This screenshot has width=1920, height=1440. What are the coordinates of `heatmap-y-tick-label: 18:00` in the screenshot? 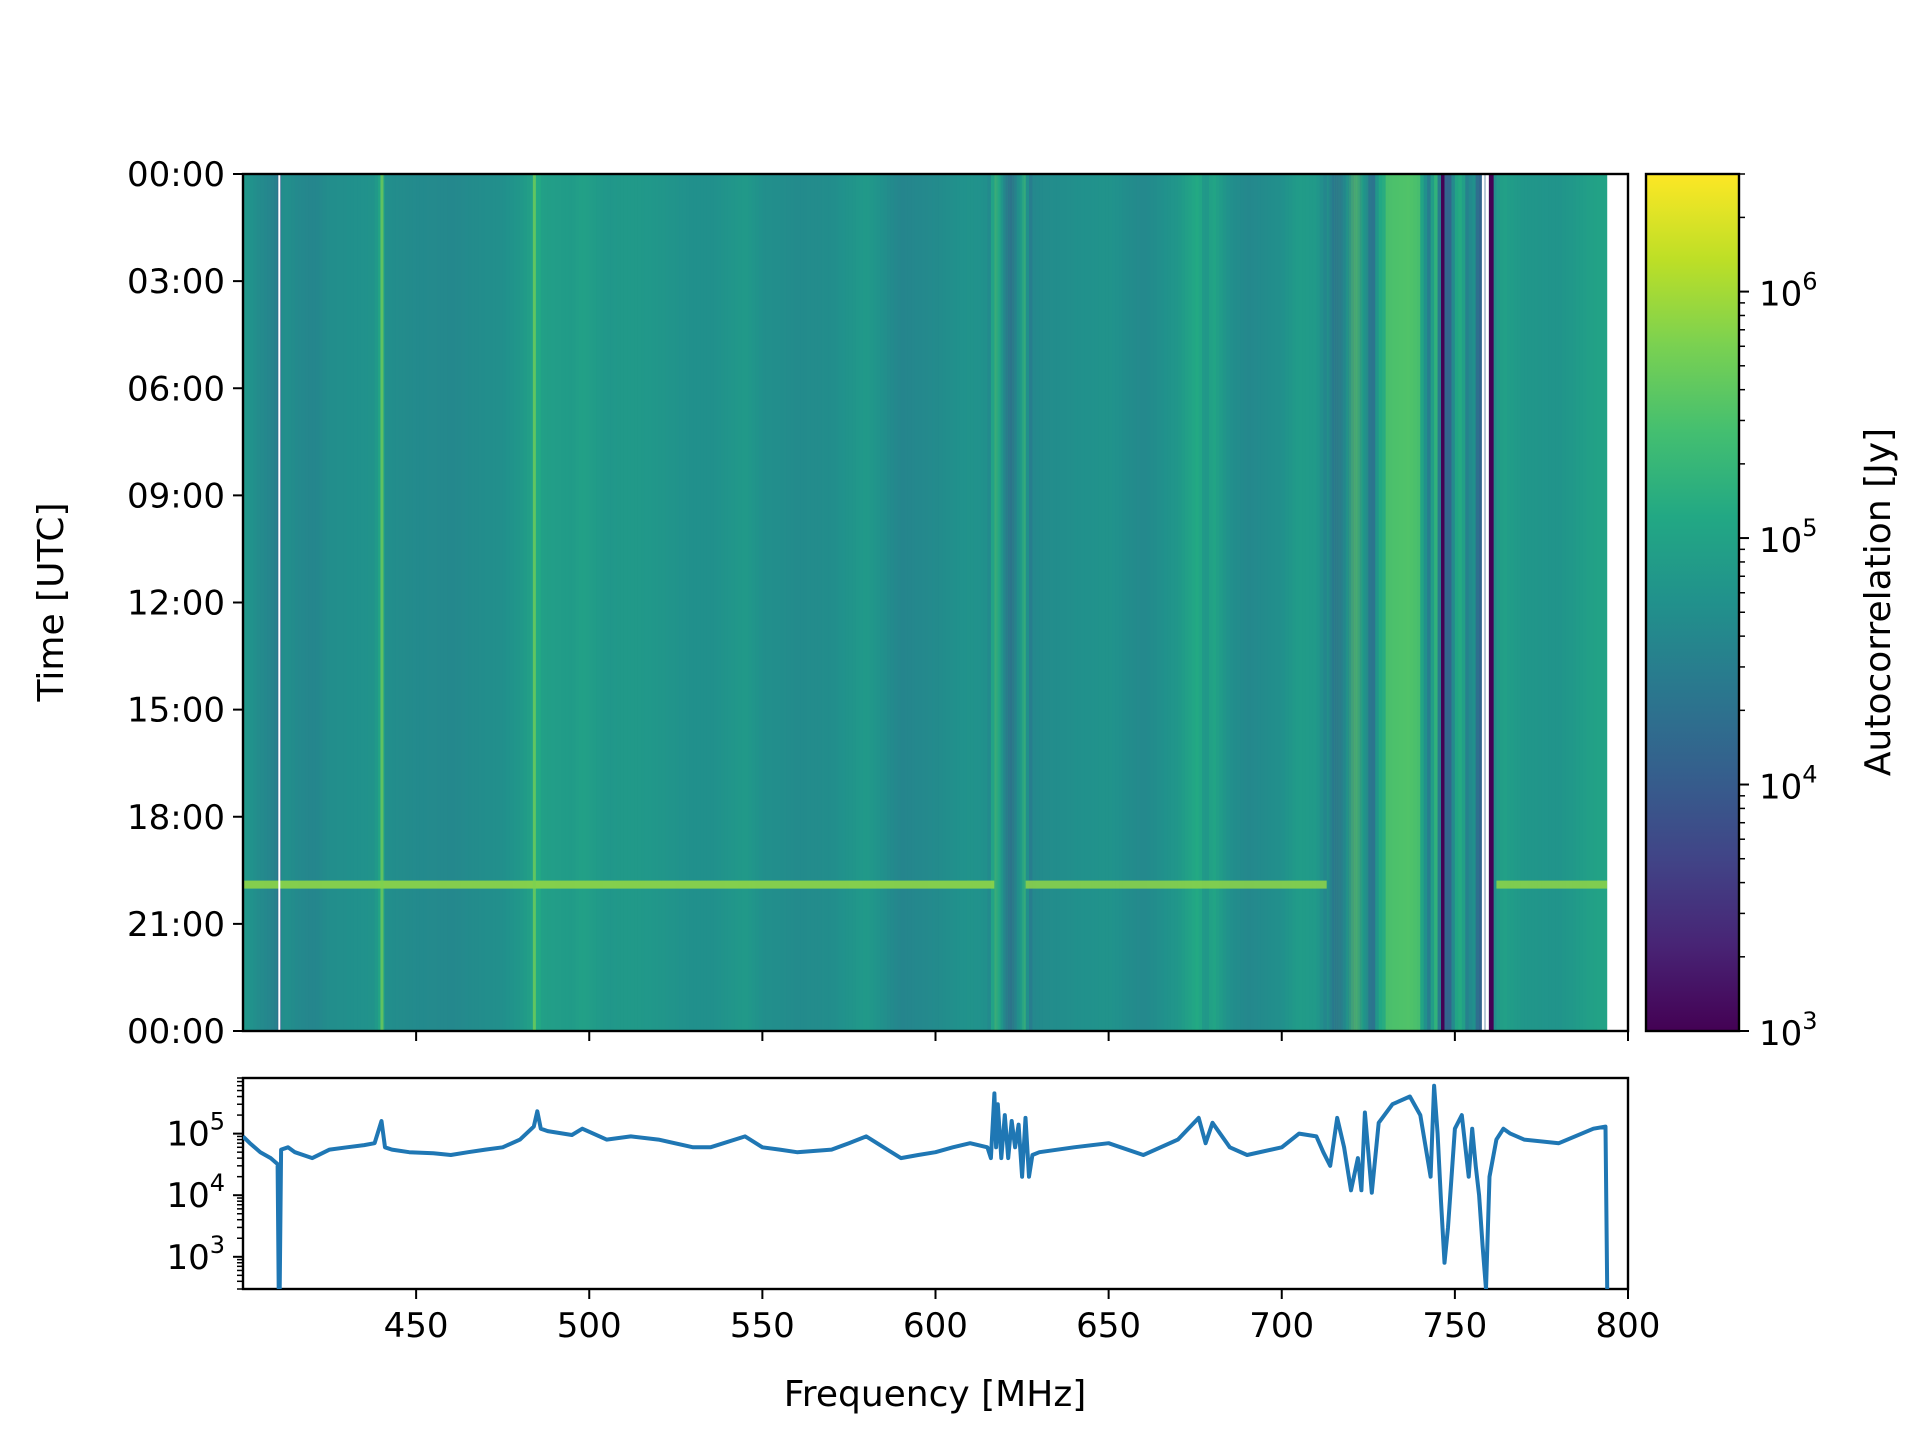 It's located at (176, 818).